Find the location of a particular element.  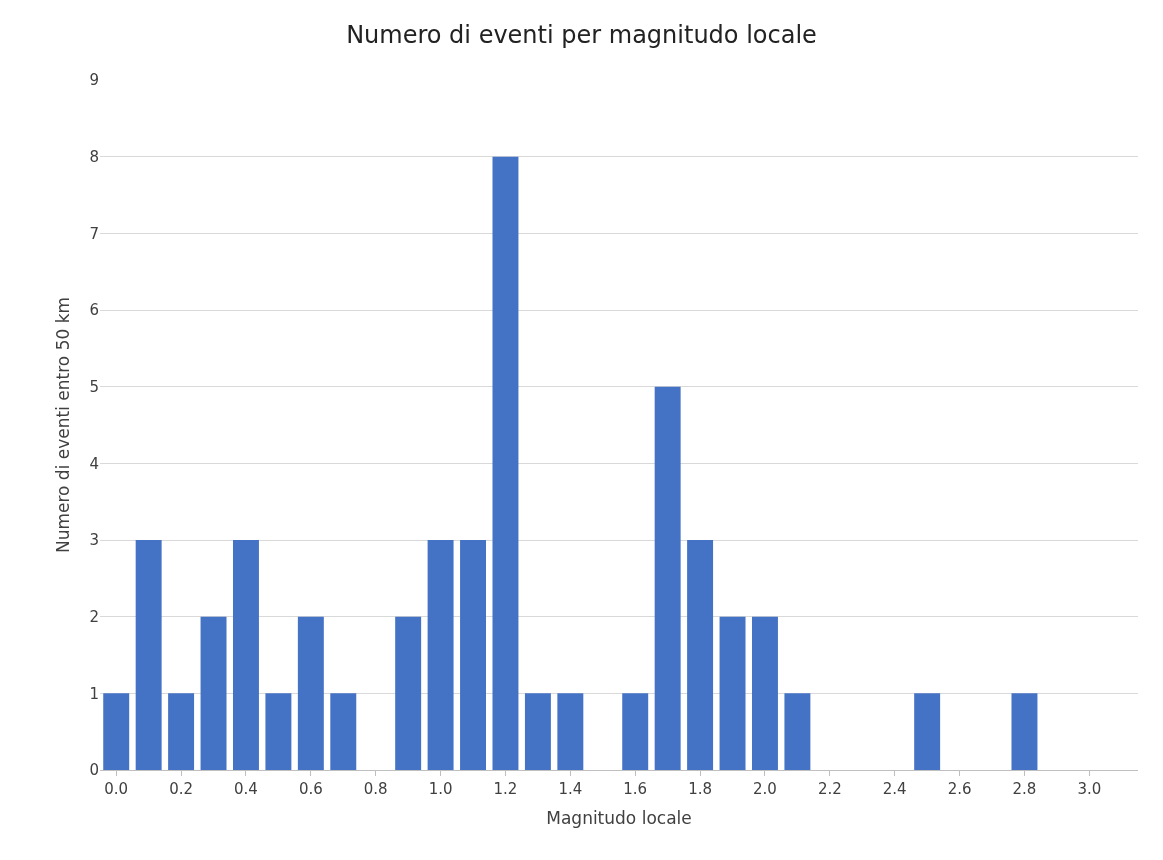

x-tick-label: 0.8 is located at coordinates (375, 789).